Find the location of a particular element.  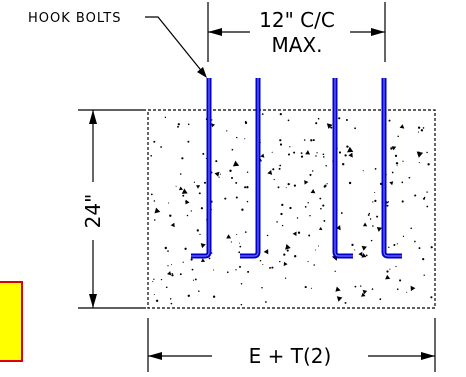

hook-bolts-label: HOOK BOLTS is located at coordinates (74, 18).